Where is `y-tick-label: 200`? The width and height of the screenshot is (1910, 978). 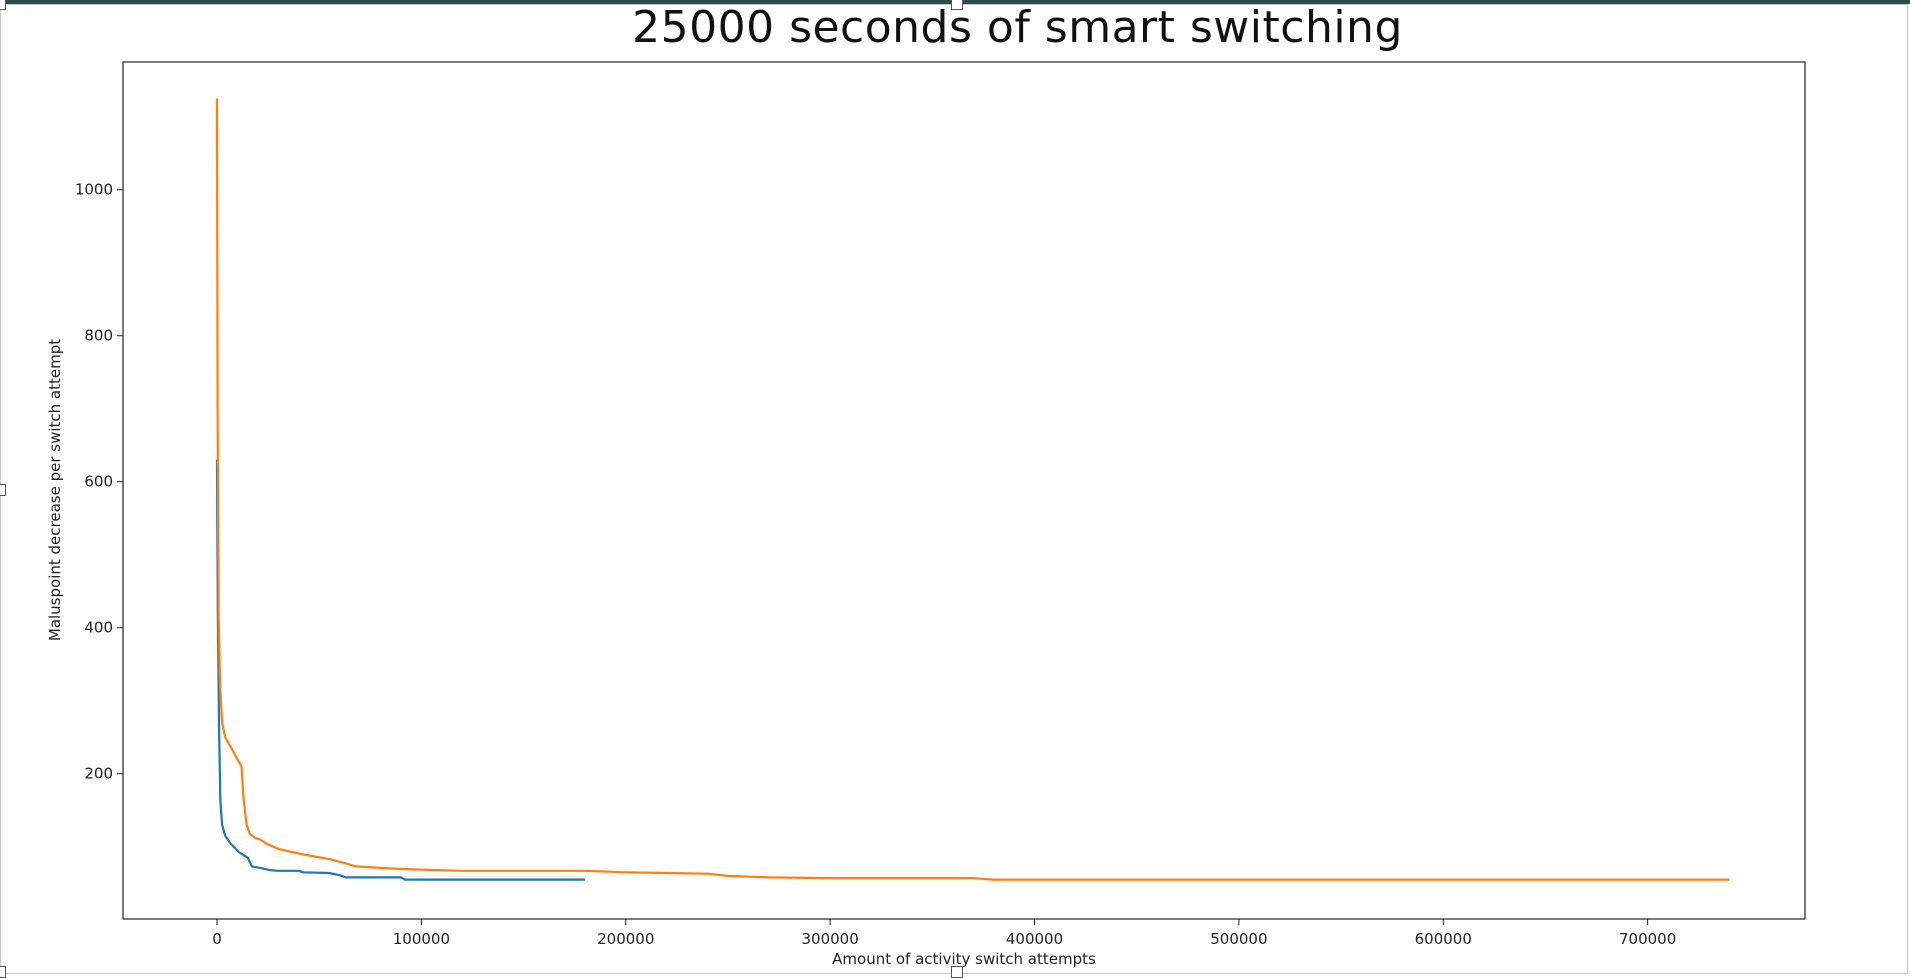 y-tick-label: 200 is located at coordinates (98, 774).